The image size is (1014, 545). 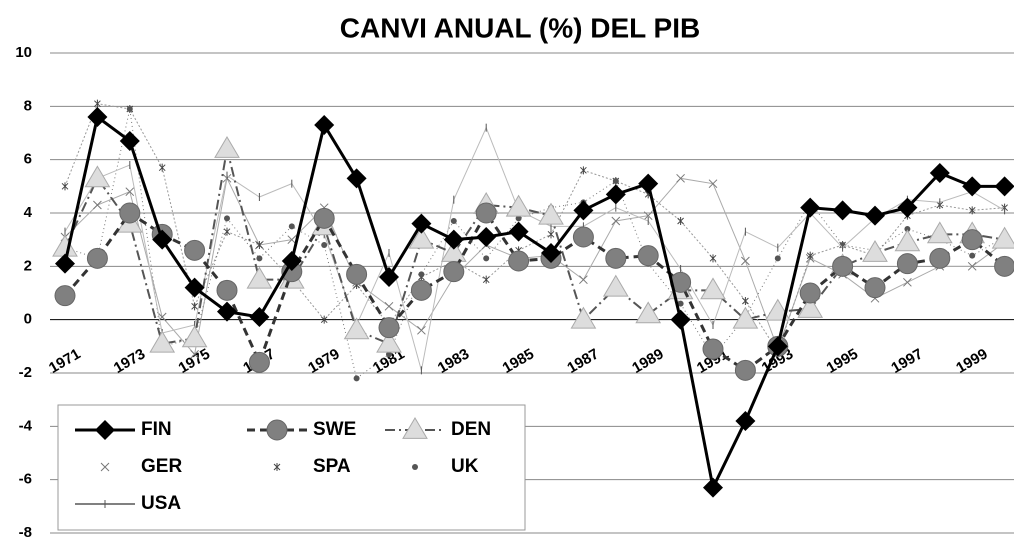 I want to click on y-tick-label: 2, so click(x=28, y=265).